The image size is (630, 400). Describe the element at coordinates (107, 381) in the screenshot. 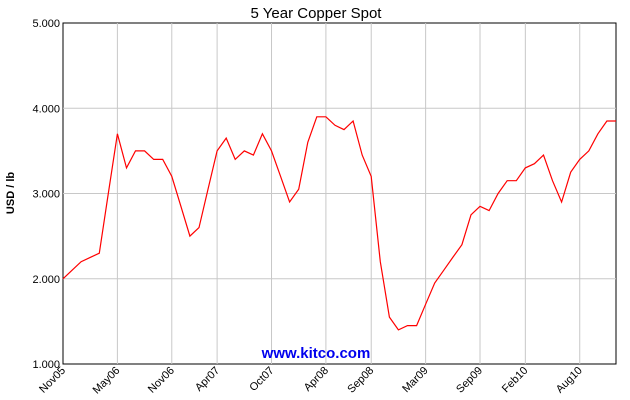

I see `x-tick-label: May06` at that location.